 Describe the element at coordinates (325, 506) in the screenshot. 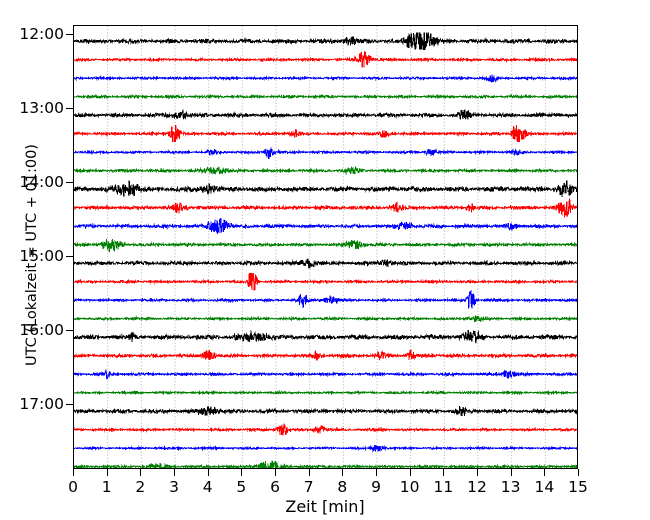

I see `x-axis-label: Zeit [min]` at that location.